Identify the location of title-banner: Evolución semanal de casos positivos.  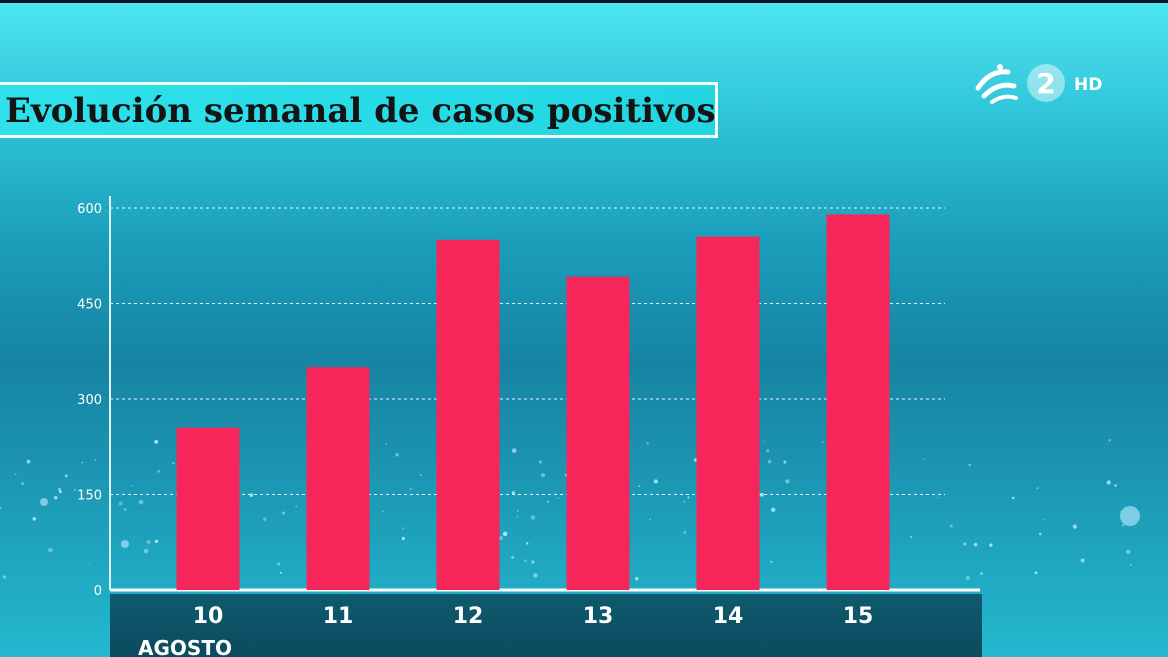
(359, 110).